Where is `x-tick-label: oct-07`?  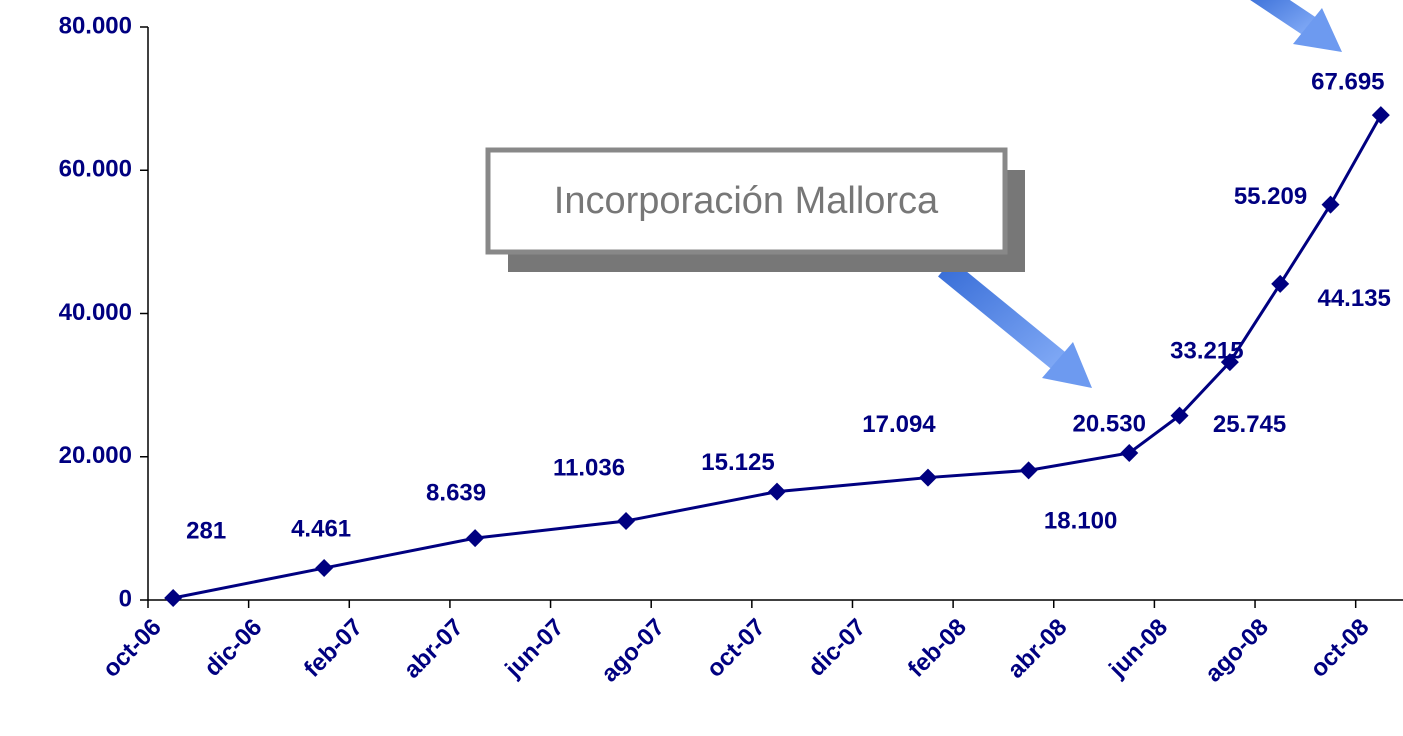
x-tick-label: oct-07 is located at coordinates (735, 648).